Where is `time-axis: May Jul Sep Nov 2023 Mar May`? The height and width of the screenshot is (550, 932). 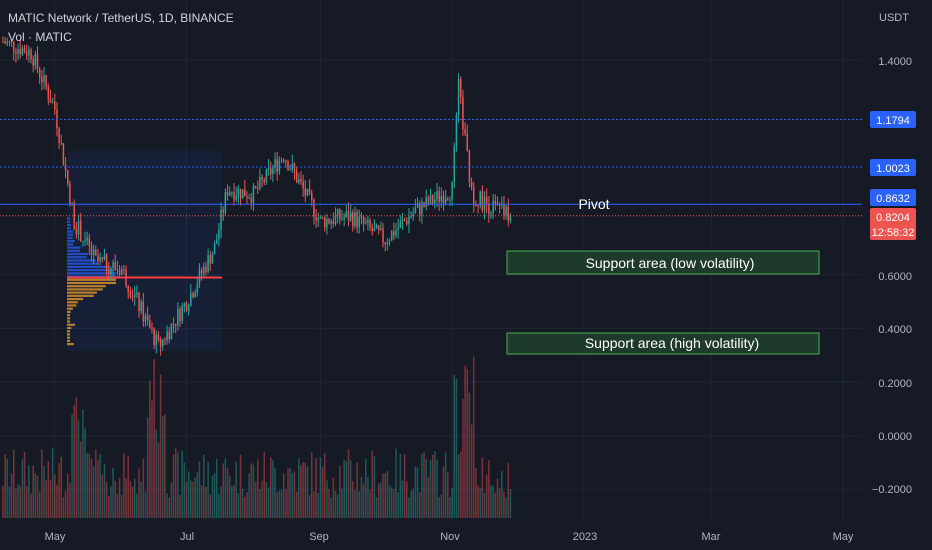
time-axis: May Jul Sep Nov 2023 Mar May is located at coordinates (449, 537).